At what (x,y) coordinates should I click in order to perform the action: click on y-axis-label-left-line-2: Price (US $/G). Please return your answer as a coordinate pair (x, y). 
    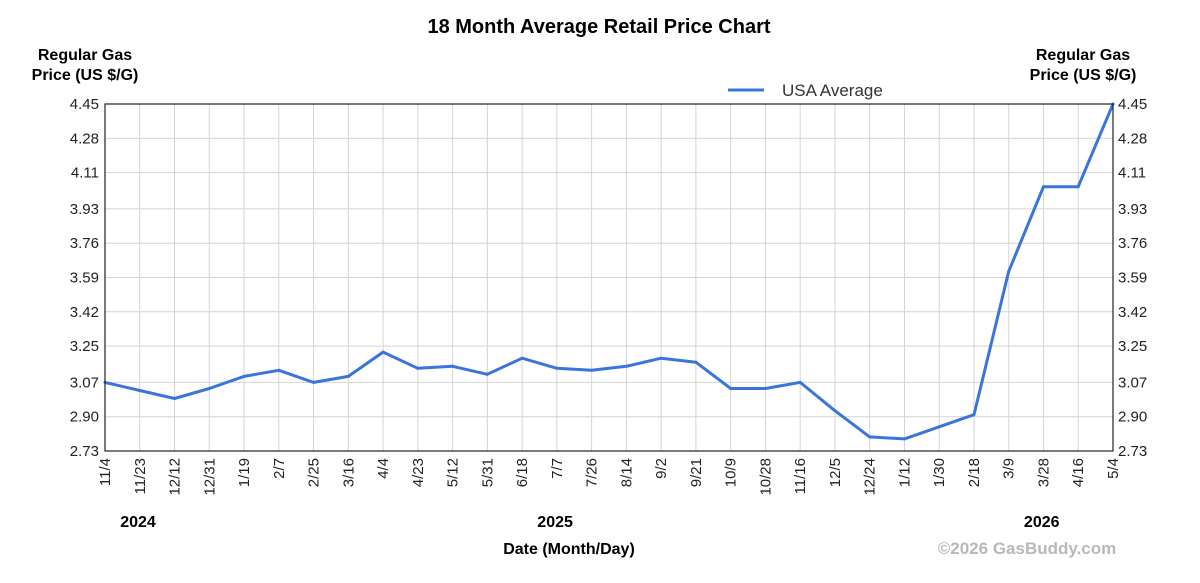
    Looking at the image, I should click on (85, 75).